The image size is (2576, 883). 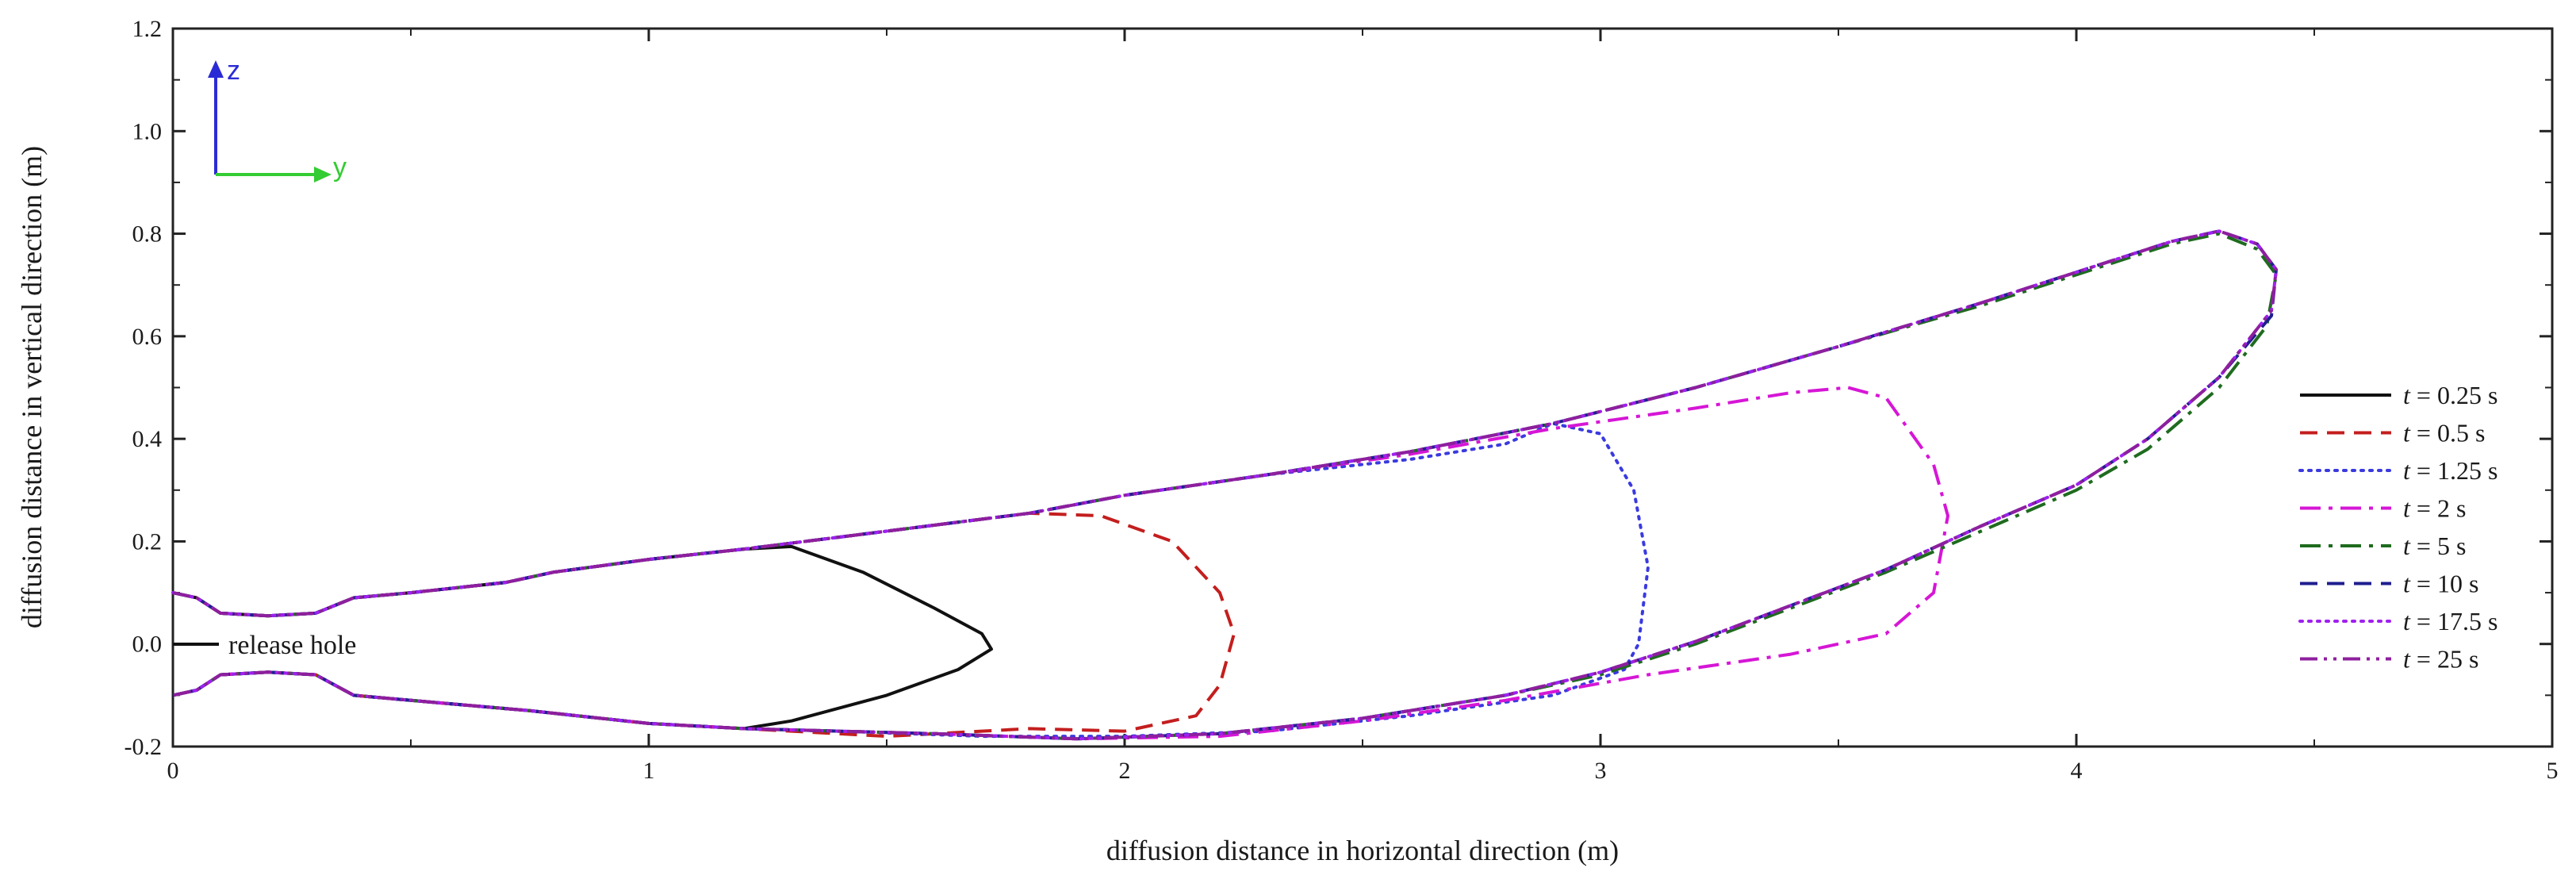 What do you see at coordinates (2458, 470) in the screenshot?
I see `legend-value: = 1.25 s` at bounding box center [2458, 470].